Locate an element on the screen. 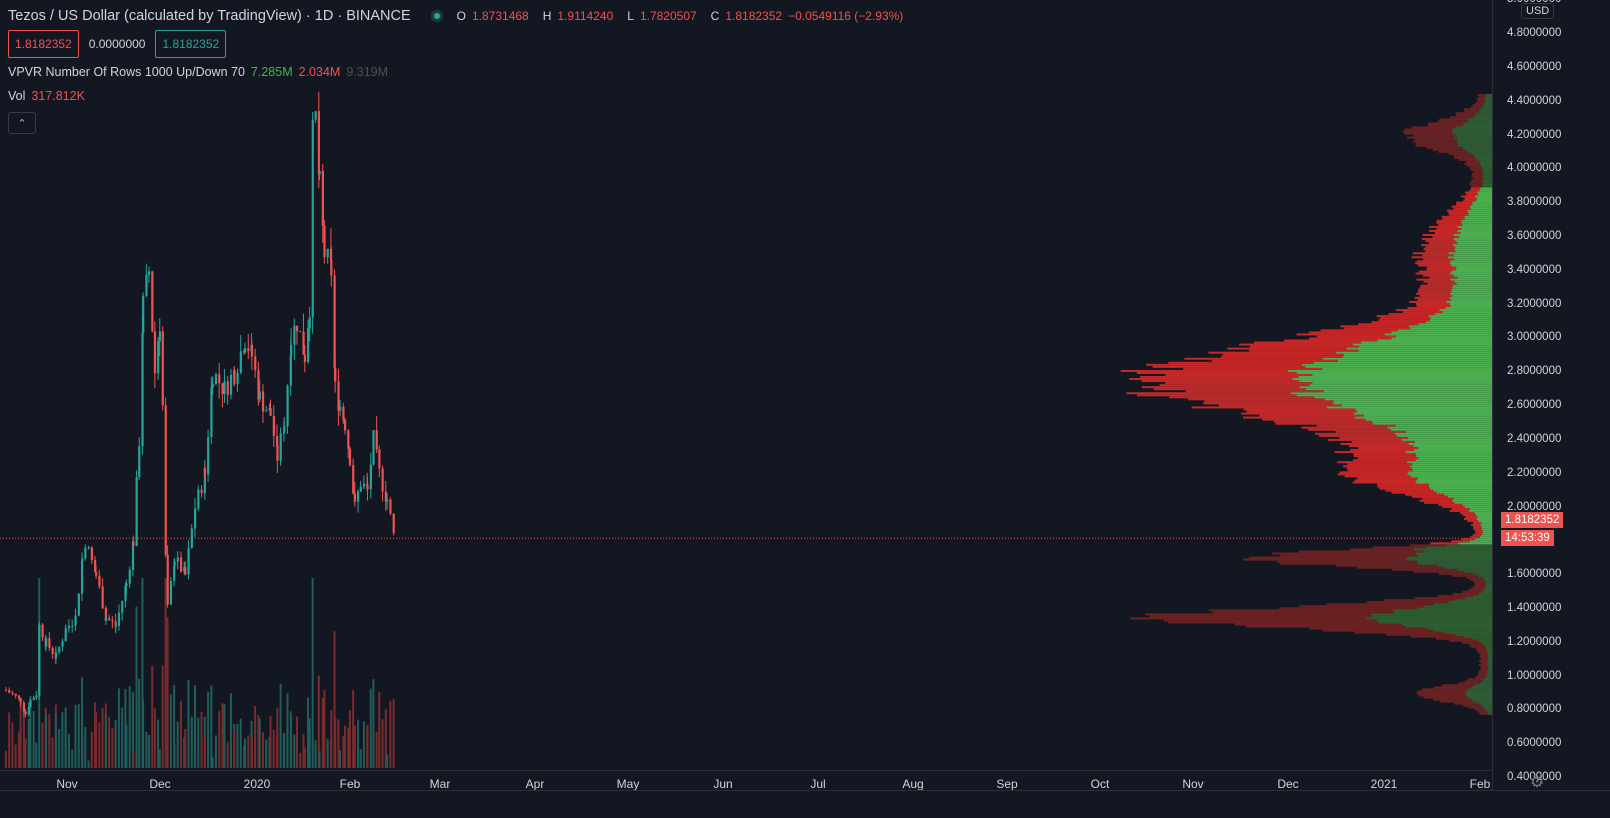 The height and width of the screenshot is (818, 1610). sell-price-button: 1.8182352 is located at coordinates (43, 44).